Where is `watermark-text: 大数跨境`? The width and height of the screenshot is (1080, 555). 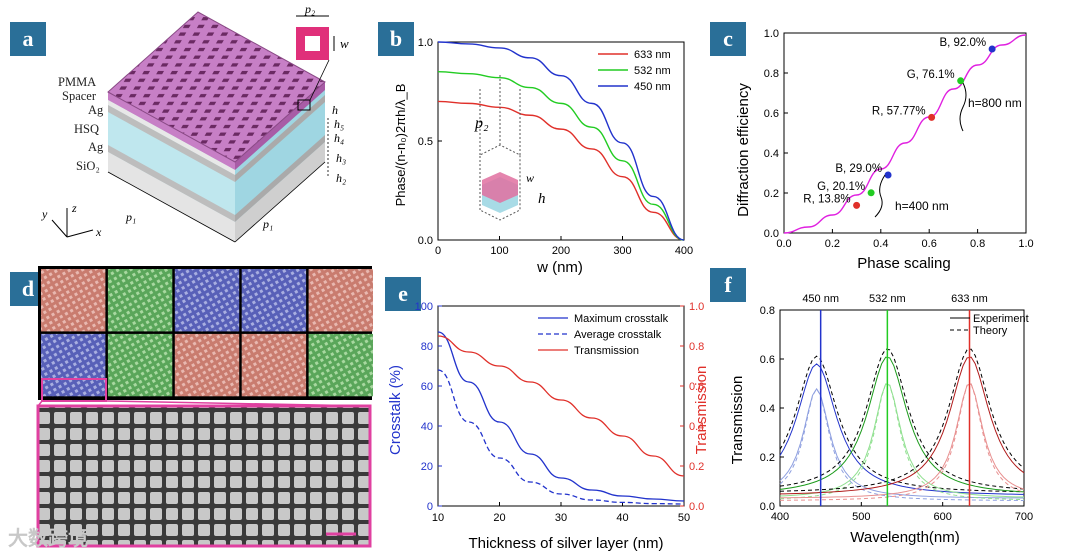
watermark-text: 大数跨境 is located at coordinates (48, 539).